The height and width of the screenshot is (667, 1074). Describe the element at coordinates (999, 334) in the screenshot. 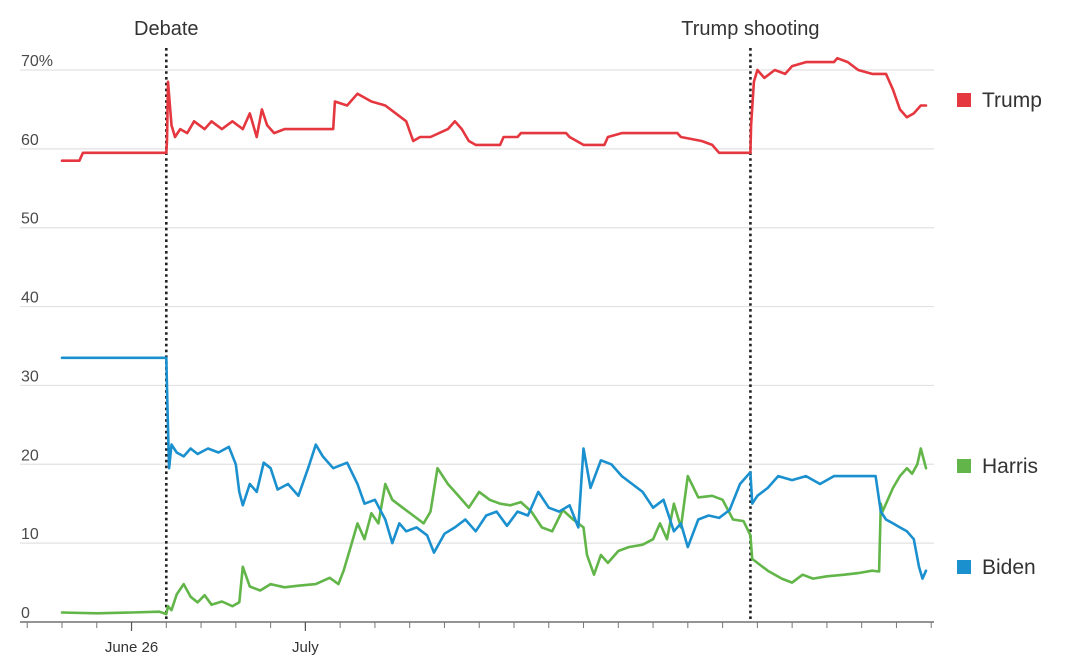

I see `legend: Trump Harris Biden` at that location.